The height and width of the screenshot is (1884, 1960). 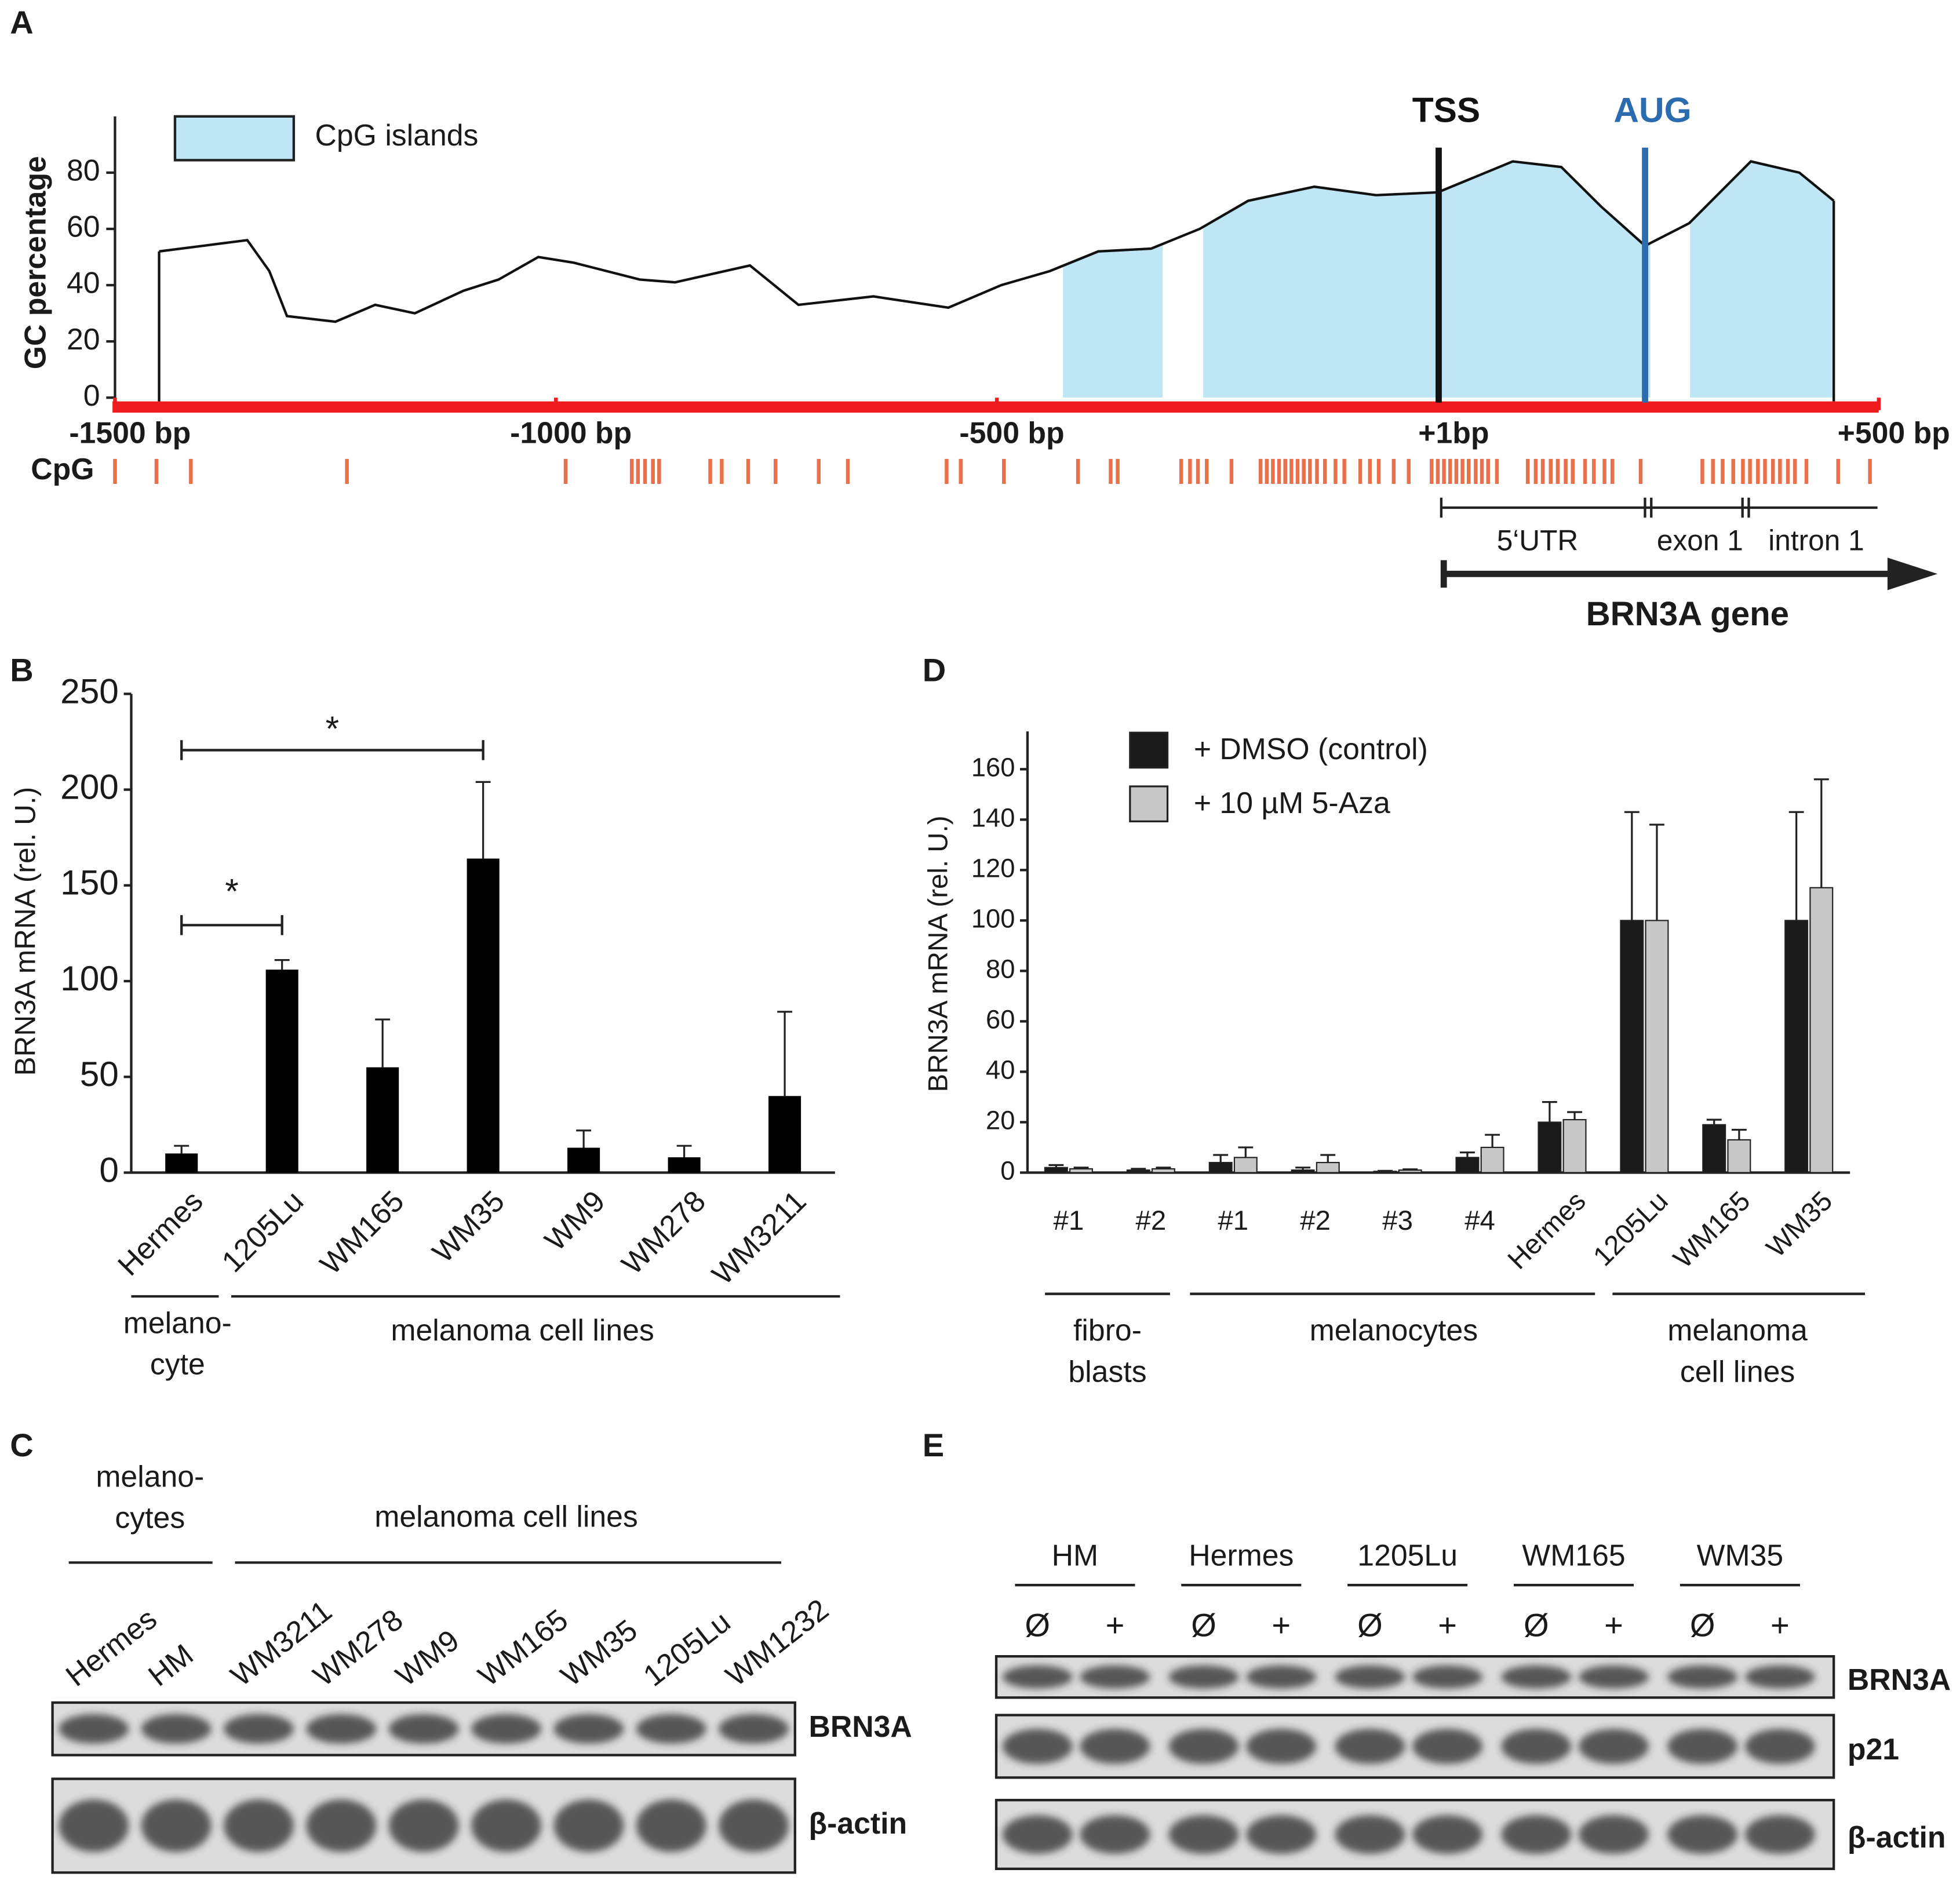 What do you see at coordinates (860, 1726) in the screenshot?
I see `row-label: BRN3A` at bounding box center [860, 1726].